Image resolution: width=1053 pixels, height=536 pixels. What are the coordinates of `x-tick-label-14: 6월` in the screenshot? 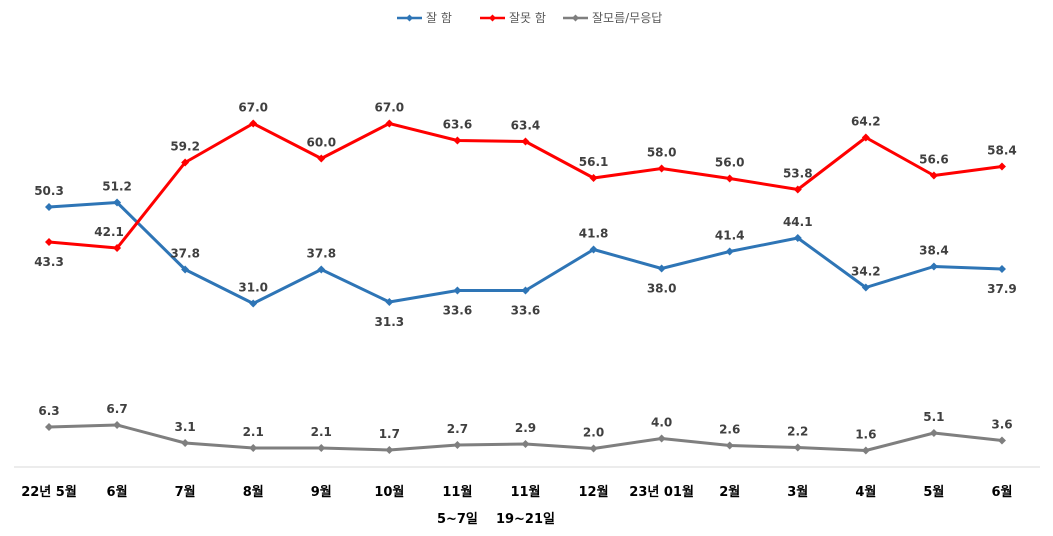 It's located at (1001, 492).